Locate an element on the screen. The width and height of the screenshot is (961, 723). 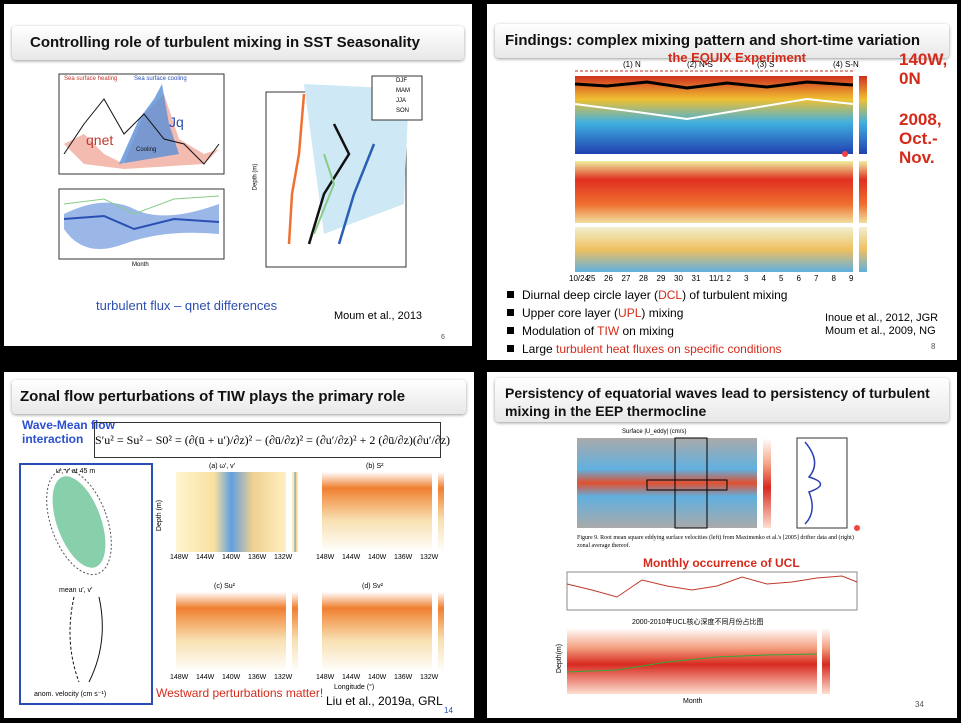
tick-label: 9 is located at coordinates (851, 278).